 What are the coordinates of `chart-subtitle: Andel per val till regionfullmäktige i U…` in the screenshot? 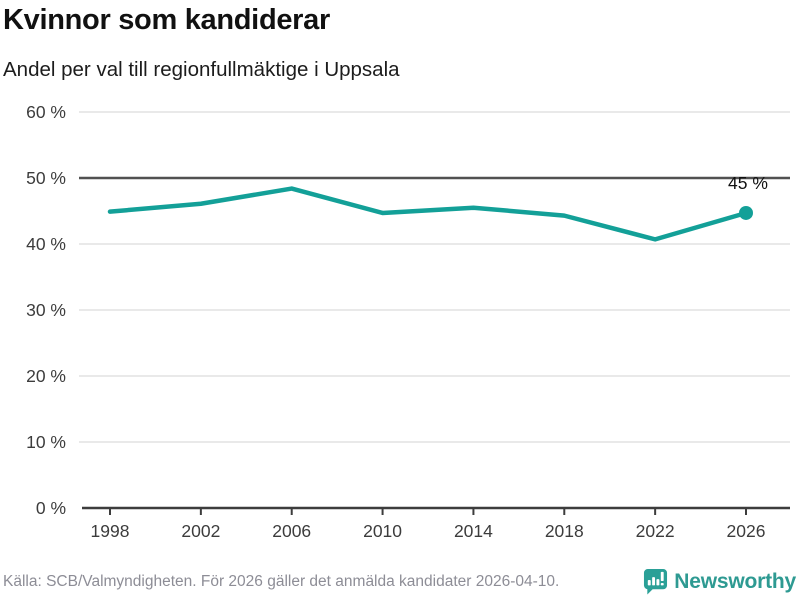 It's located at (201, 69).